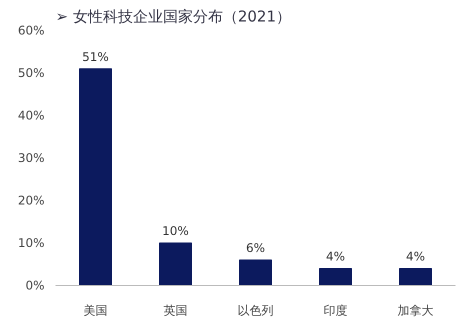 The width and height of the screenshot is (476, 326). What do you see at coordinates (174, 17) in the screenshot?
I see `chart-title: ➢ 女性科技企业国家分布（2021）` at bounding box center [174, 17].